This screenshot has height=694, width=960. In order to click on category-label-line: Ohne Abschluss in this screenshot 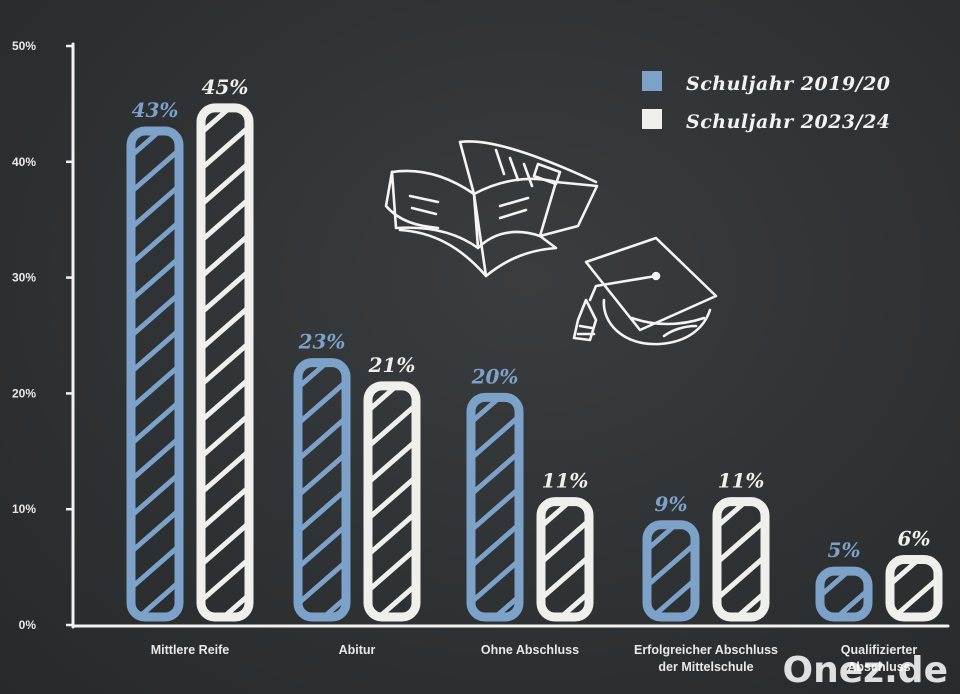, I will do `click(530, 650)`.